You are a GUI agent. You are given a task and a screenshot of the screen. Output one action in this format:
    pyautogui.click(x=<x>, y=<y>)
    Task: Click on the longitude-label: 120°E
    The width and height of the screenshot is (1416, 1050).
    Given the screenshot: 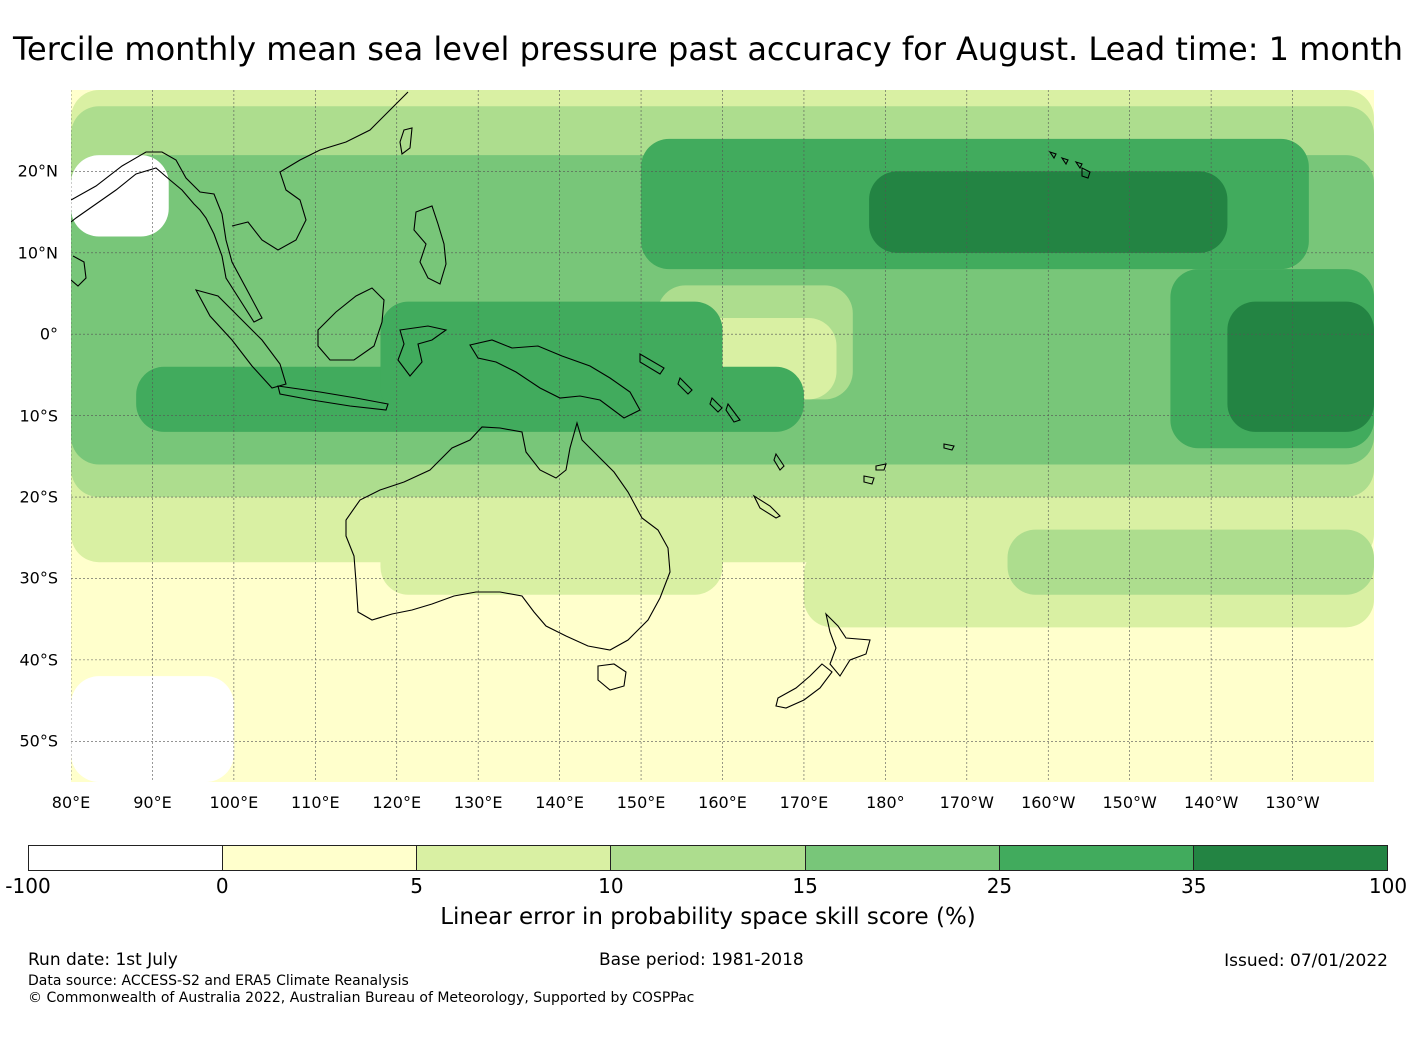 What is the action you would take?
    pyautogui.click(x=397, y=802)
    